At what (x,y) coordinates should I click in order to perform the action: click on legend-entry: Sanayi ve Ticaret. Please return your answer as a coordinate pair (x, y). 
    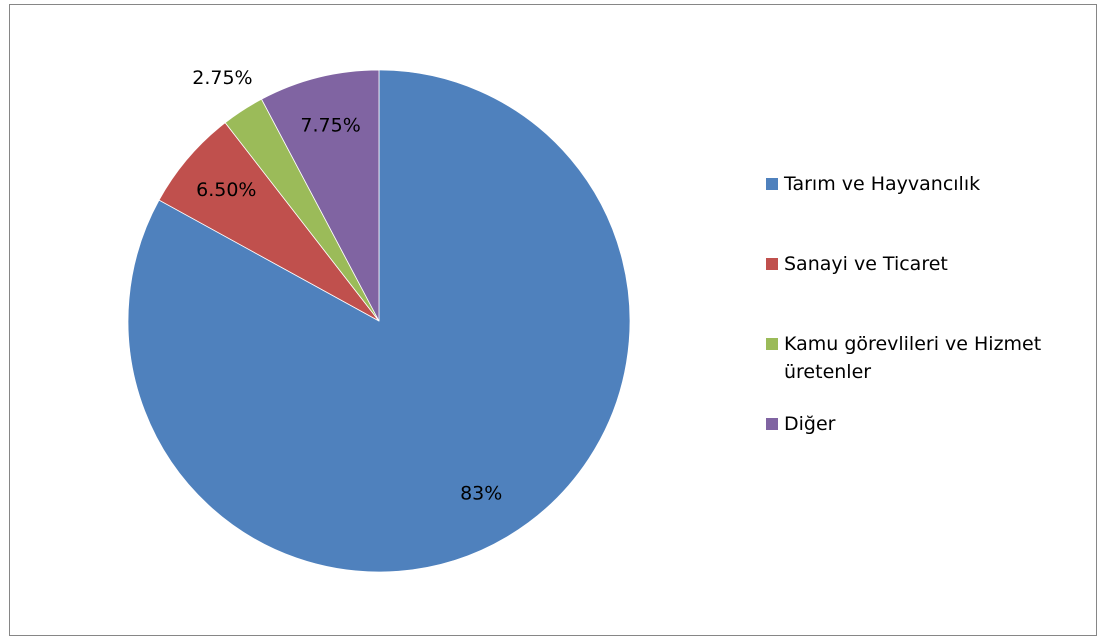
    Looking at the image, I should click on (931, 264).